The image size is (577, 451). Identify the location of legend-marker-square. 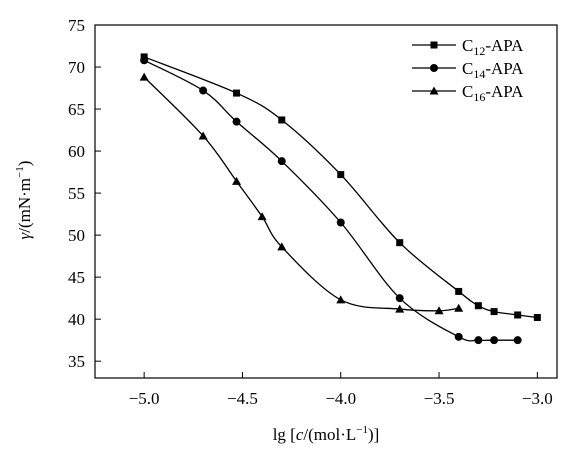
(434, 45).